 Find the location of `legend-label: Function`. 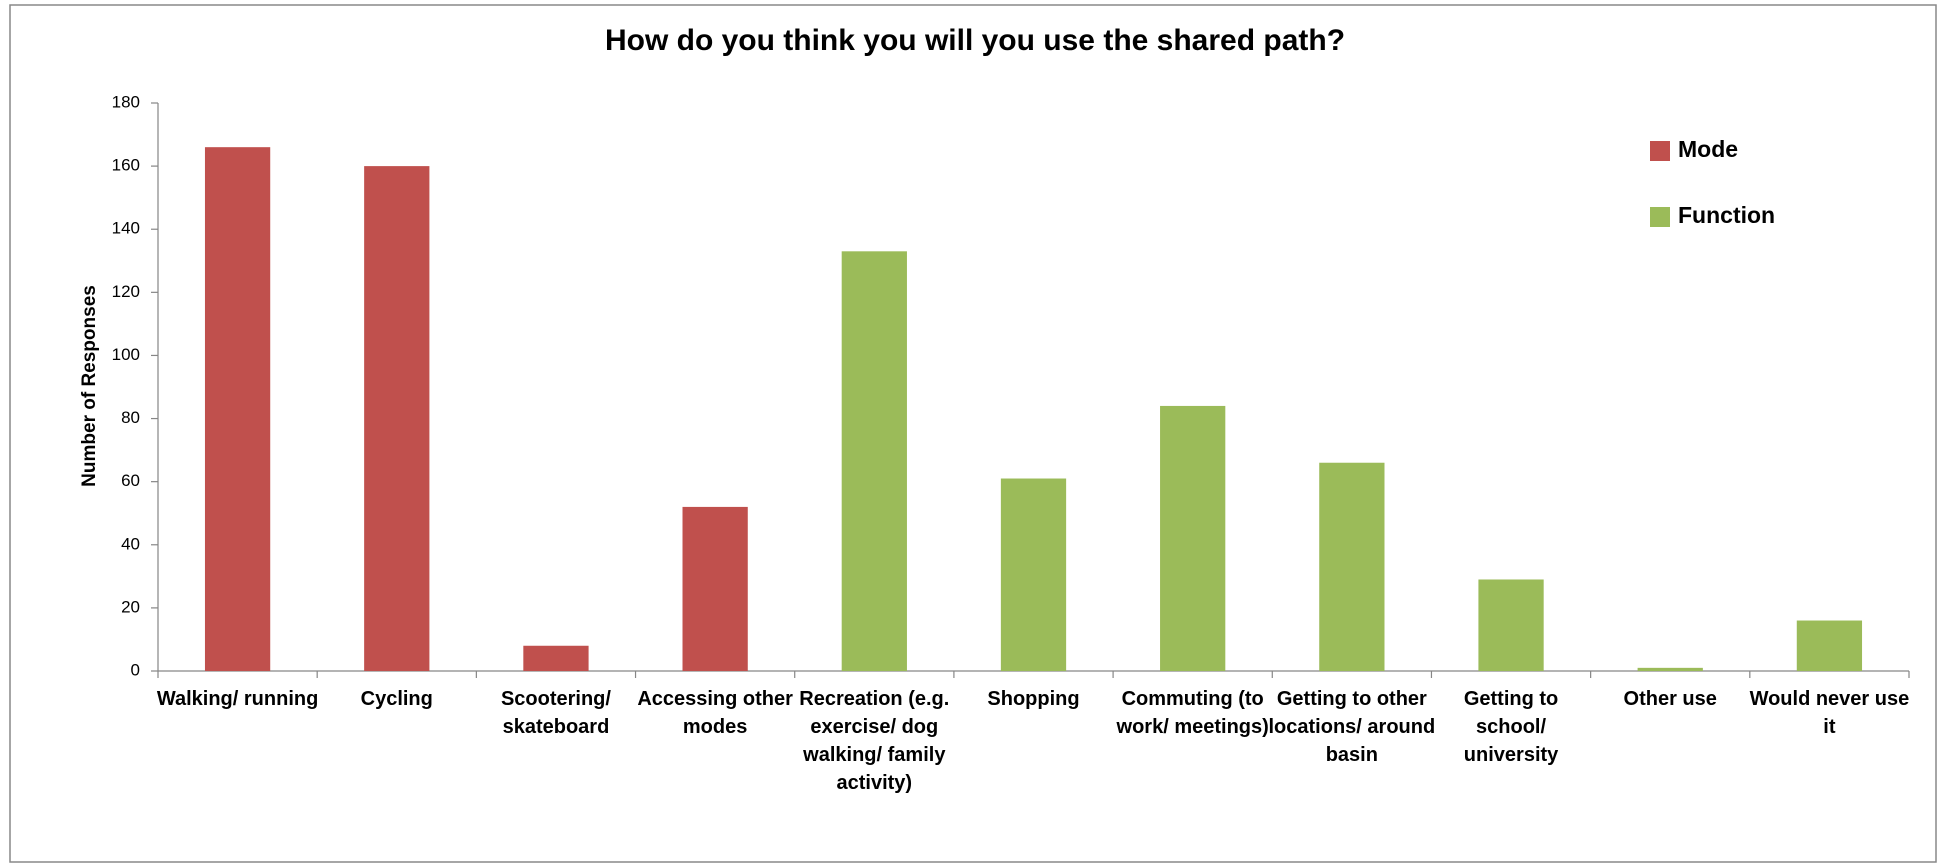

legend-label: Function is located at coordinates (1726, 215).